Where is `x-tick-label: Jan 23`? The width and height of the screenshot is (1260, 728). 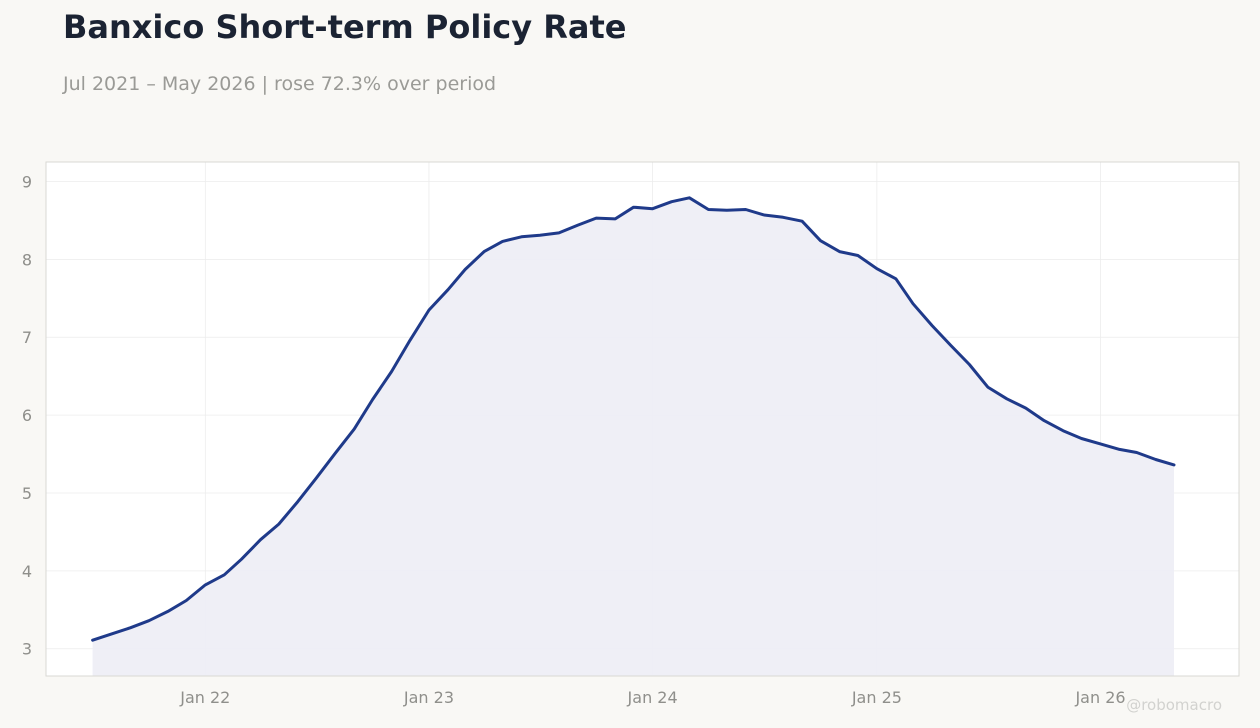 x-tick-label: Jan 23 is located at coordinates (428, 697).